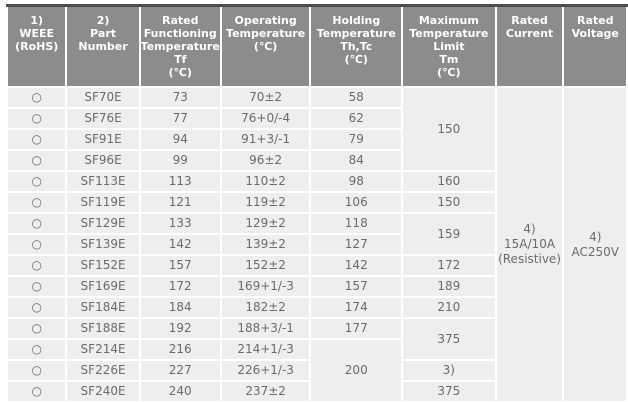  I want to click on holding-temp-cell: 98, so click(356, 181).